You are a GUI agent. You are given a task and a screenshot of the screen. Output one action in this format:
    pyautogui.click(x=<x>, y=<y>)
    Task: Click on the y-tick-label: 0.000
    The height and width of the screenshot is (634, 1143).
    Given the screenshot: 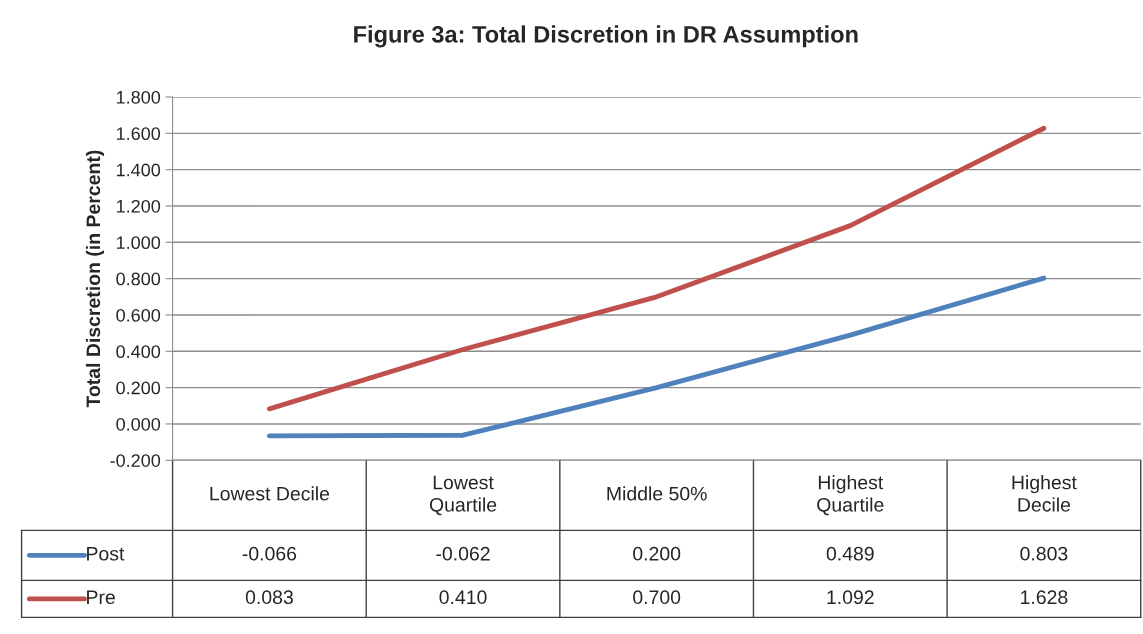 What is the action you would take?
    pyautogui.click(x=138, y=424)
    